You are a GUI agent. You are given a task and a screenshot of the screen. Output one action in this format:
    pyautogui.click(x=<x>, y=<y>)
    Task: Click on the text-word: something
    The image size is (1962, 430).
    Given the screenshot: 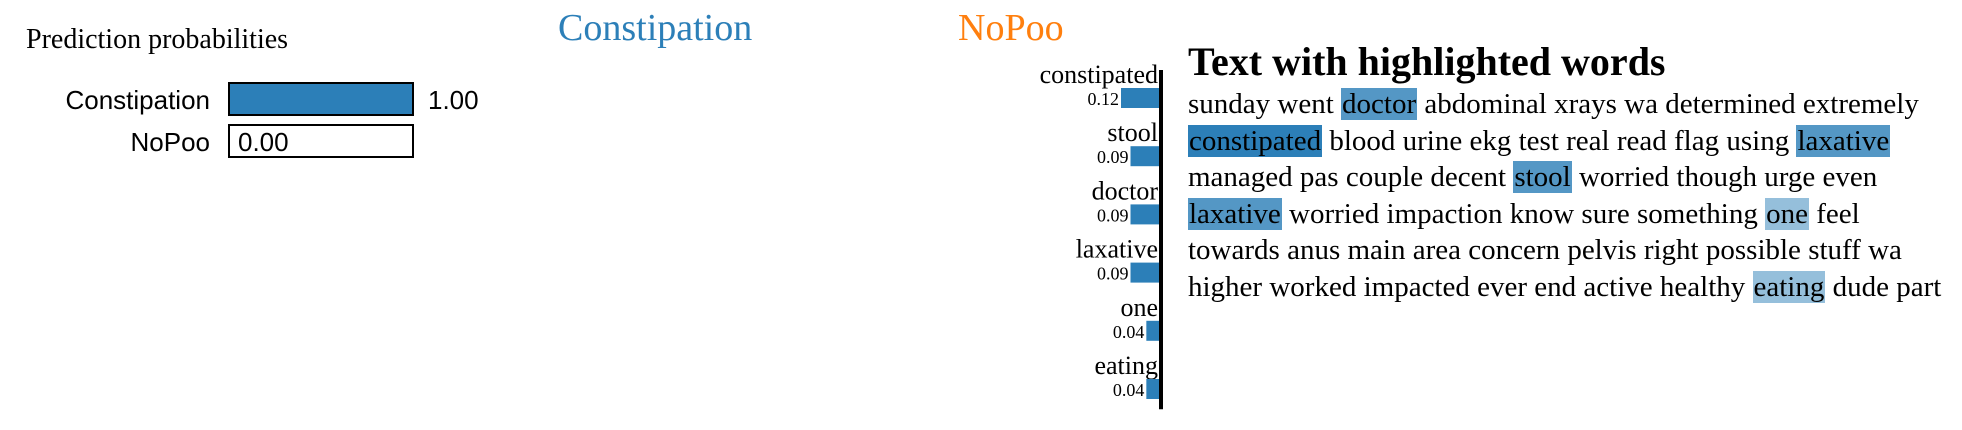 What is the action you would take?
    pyautogui.click(x=1697, y=213)
    